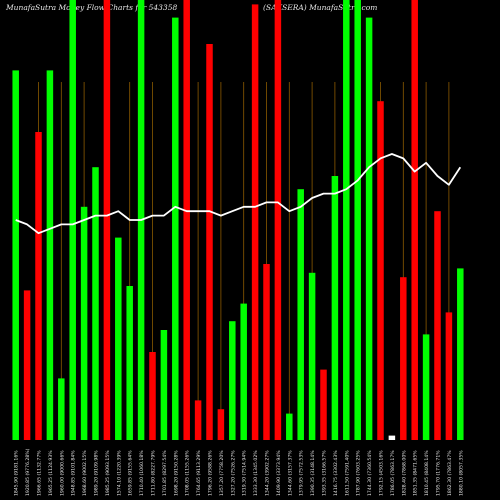 The width and height of the screenshot is (500, 500). What do you see at coordinates (279, 473) in the screenshot?
I see `x-tick-label: 1409.90 (3373.94%` at bounding box center [279, 473].